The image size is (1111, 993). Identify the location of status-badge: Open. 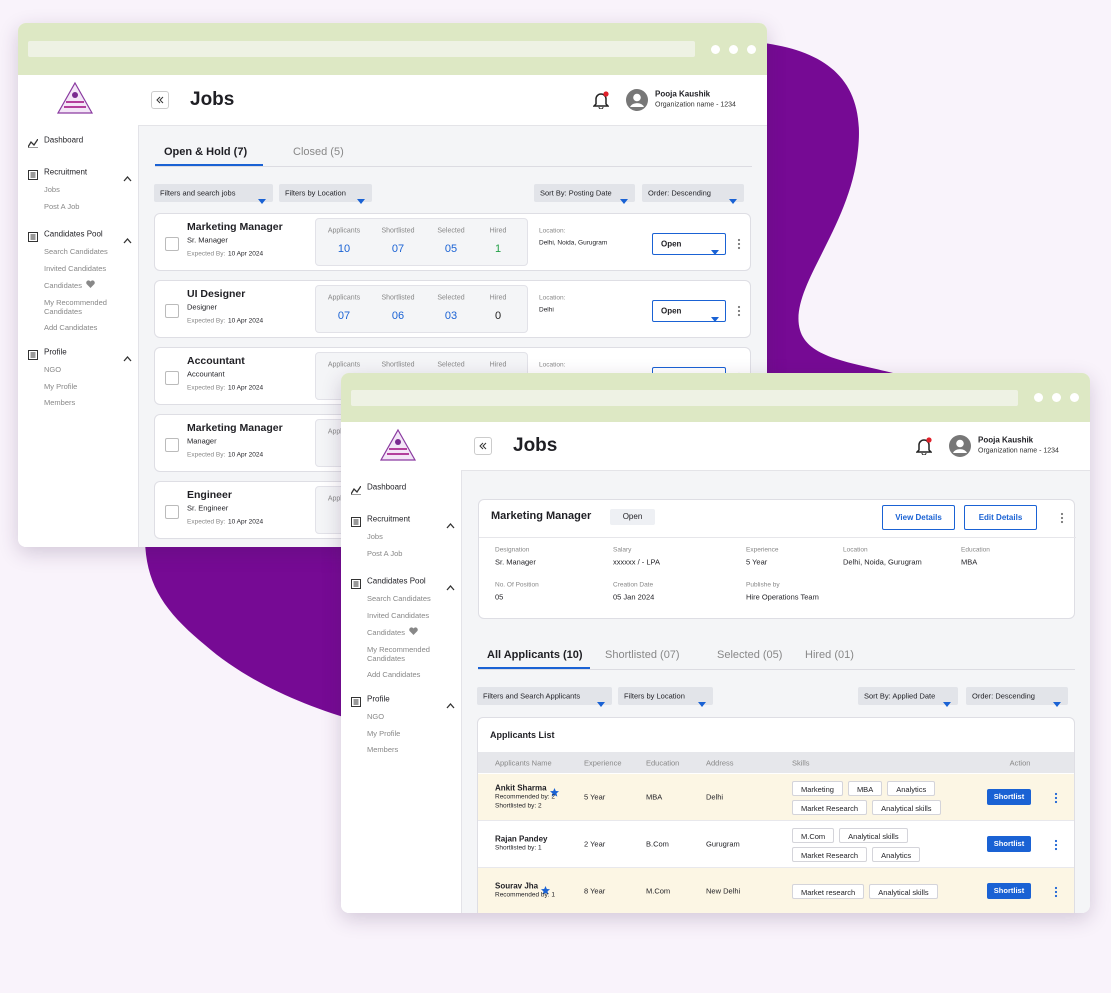
(632, 517).